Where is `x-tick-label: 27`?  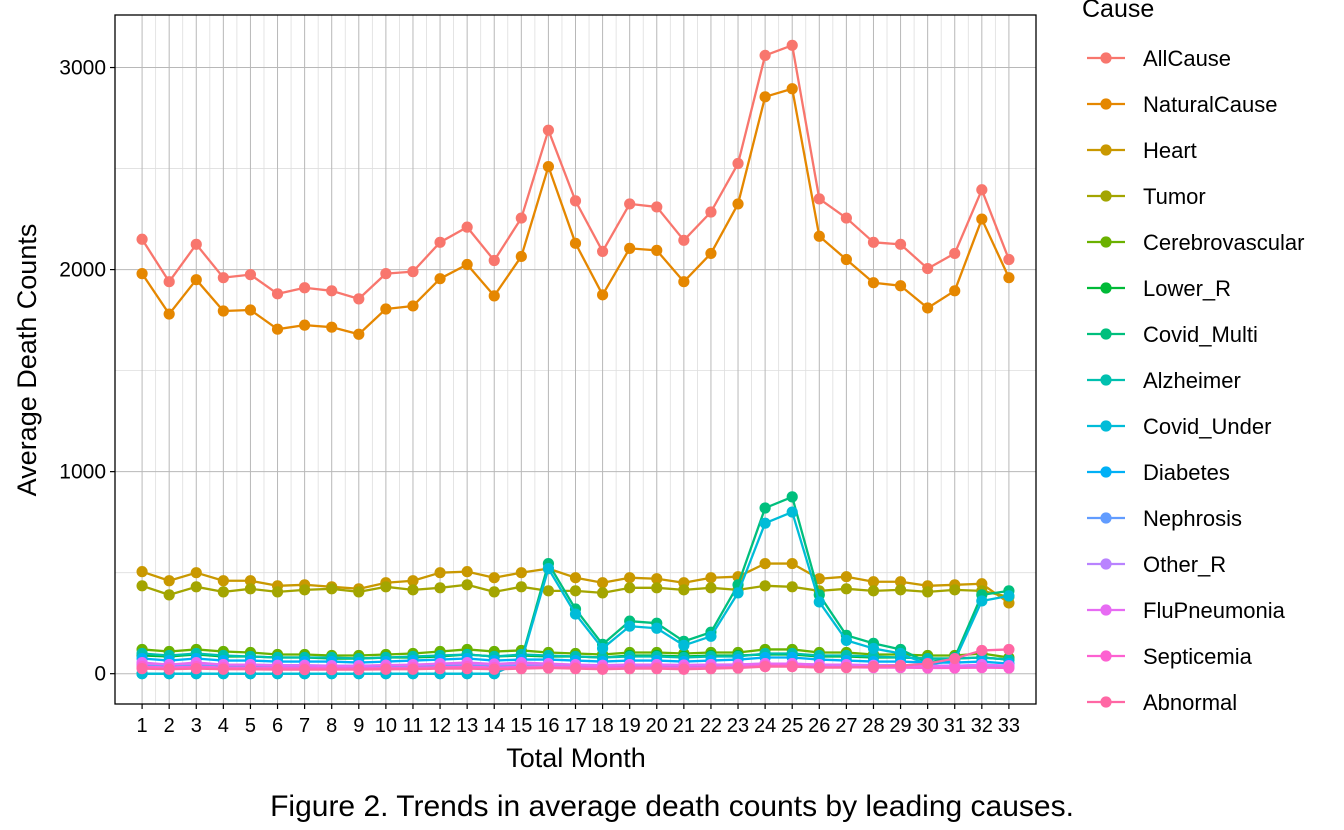 x-tick-label: 27 is located at coordinates (846, 726).